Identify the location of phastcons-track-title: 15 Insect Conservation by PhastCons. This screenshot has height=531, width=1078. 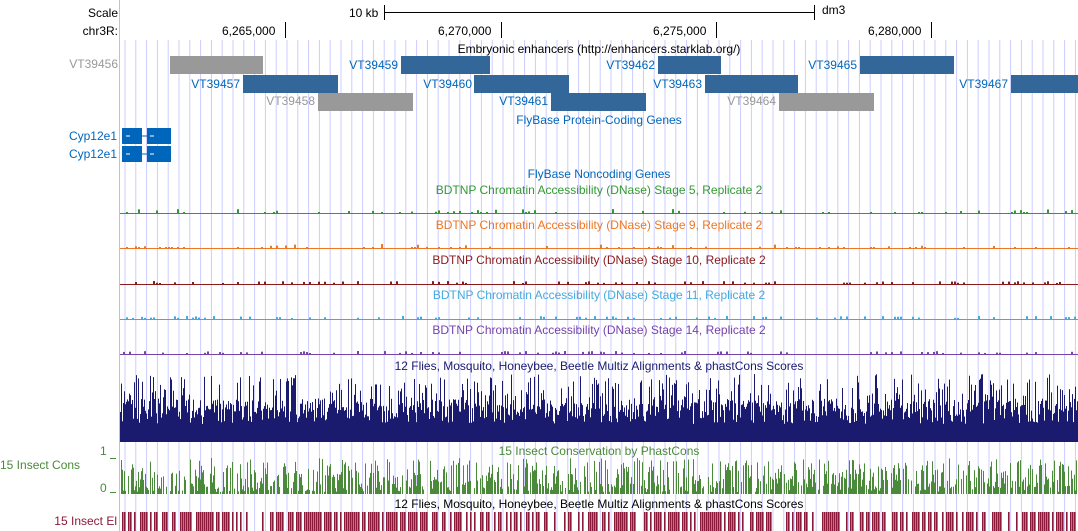
(599, 451).